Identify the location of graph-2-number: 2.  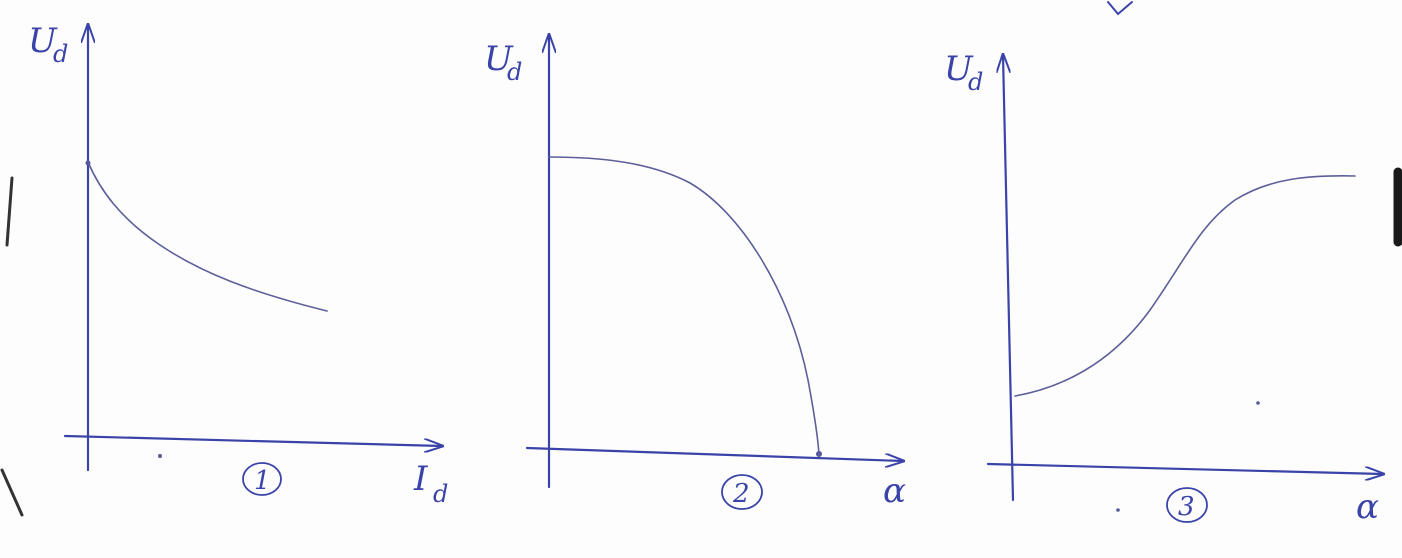
(741, 494).